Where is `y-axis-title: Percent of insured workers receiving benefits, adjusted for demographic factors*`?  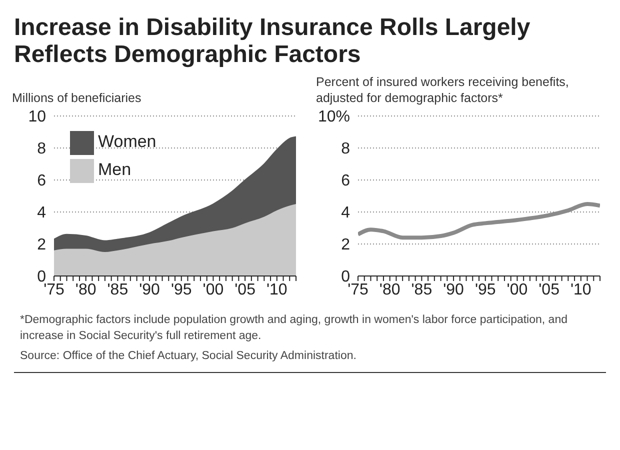
y-axis-title: Percent of insured workers receiving benefits, adjusted for demographic factors* is located at coordinates (442, 90).